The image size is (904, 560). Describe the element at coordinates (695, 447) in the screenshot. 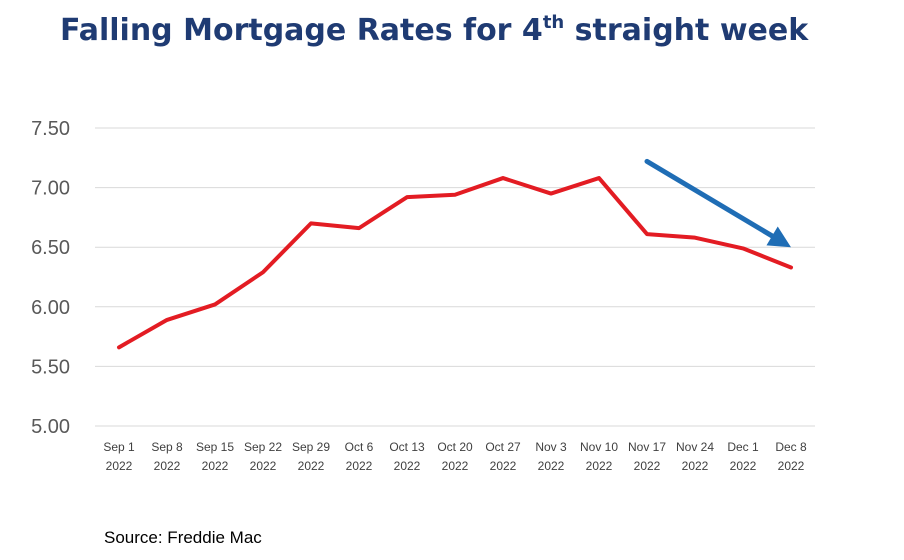

I see `x-tick-label: Nov 24` at that location.